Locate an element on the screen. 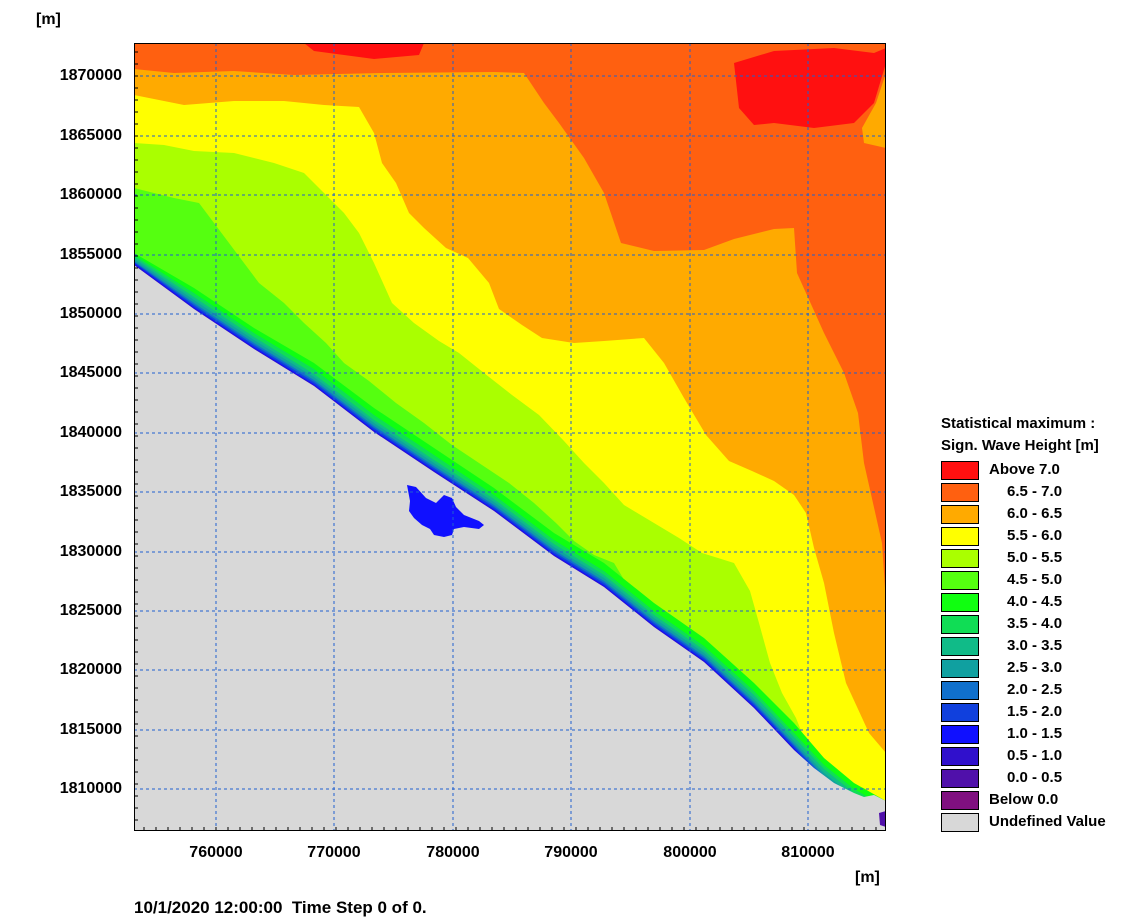 Image resolution: width=1125 pixels, height=920 pixels. zone-above-7-red-northeast is located at coordinates (810, 88).